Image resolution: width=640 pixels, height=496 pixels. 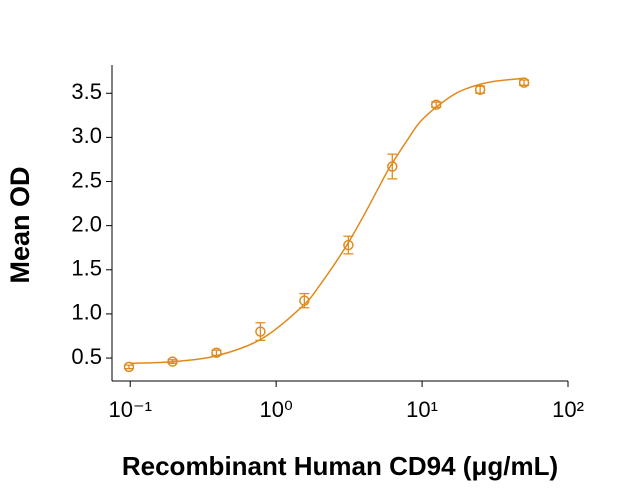 I want to click on y-axis-label: Mean OD, so click(x=20, y=224).